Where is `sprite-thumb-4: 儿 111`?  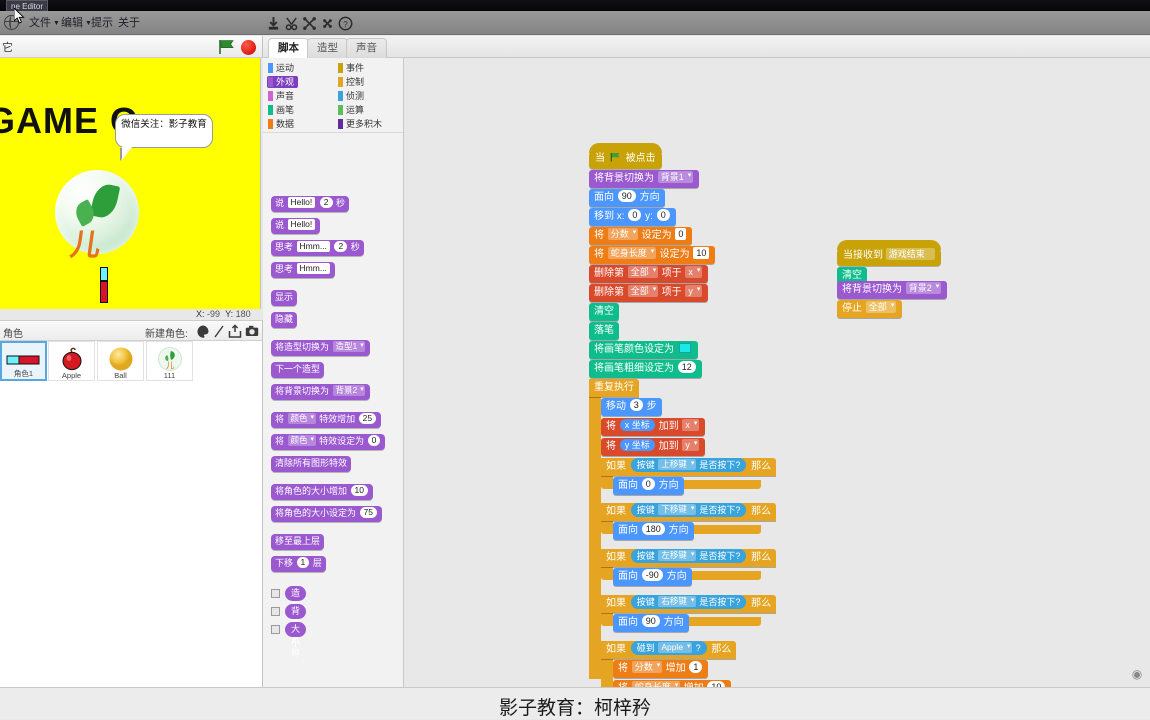
sprite-thumb-4: 儿 111 is located at coordinates (169, 361).